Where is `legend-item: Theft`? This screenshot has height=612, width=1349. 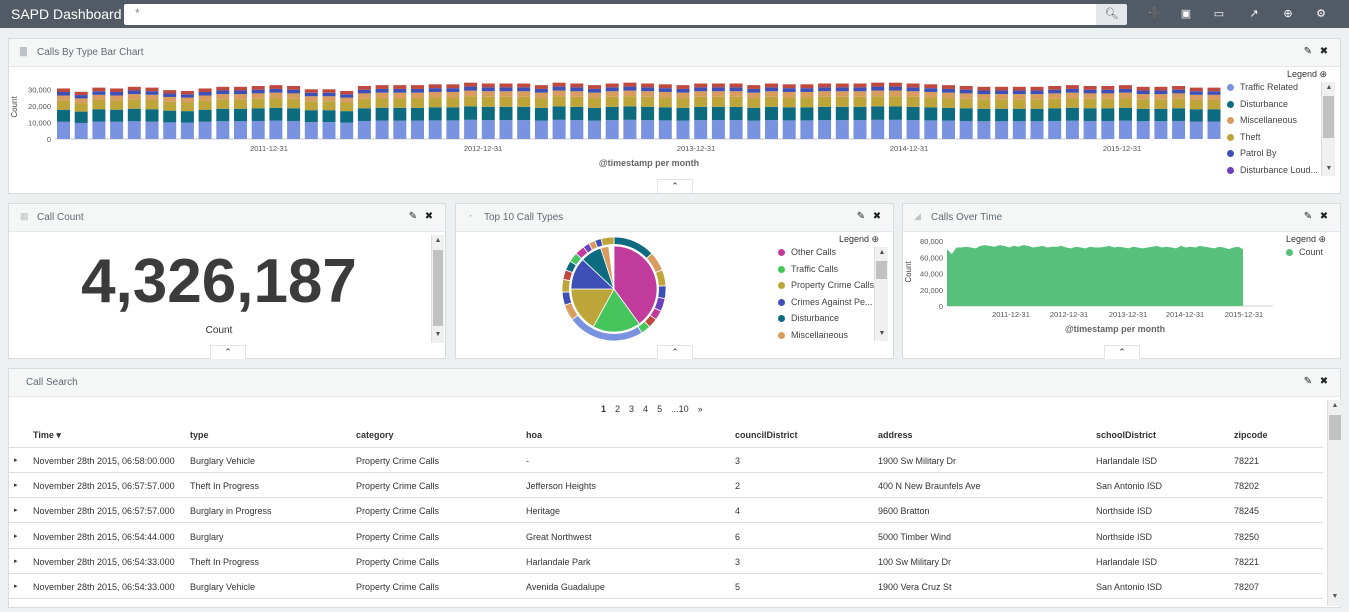
legend-item: Theft is located at coordinates (1244, 137).